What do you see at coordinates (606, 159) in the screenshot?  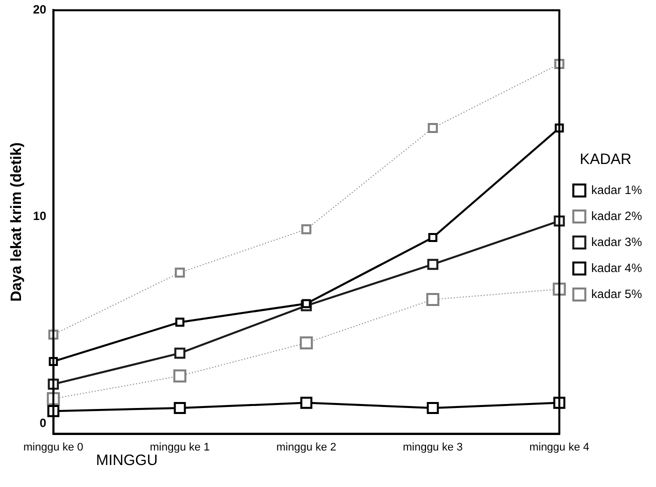 I see `legend-title: KADAR` at bounding box center [606, 159].